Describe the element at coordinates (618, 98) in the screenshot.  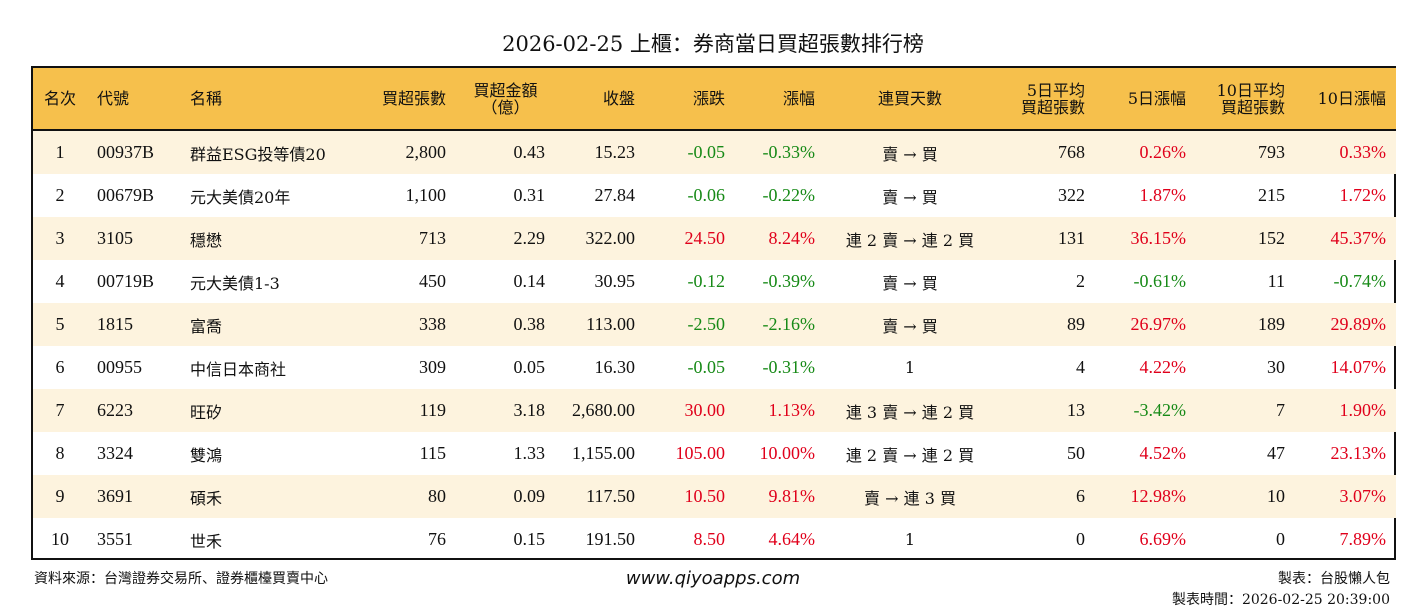
I see `header-close: 收盤` at that location.